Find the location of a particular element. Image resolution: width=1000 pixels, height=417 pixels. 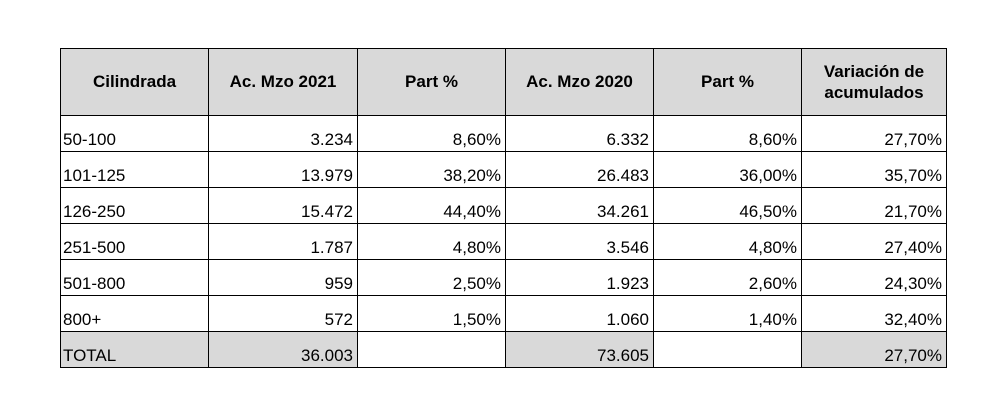

cell-part-2020: 36,00% is located at coordinates (727, 169).